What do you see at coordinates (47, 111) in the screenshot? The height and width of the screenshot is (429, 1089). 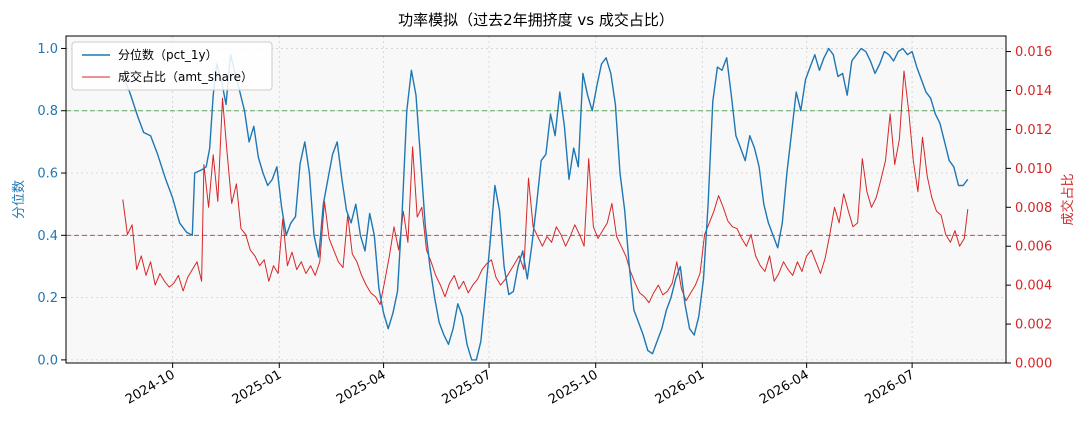 I see `y-left-tick-label: 0.8` at bounding box center [47, 111].